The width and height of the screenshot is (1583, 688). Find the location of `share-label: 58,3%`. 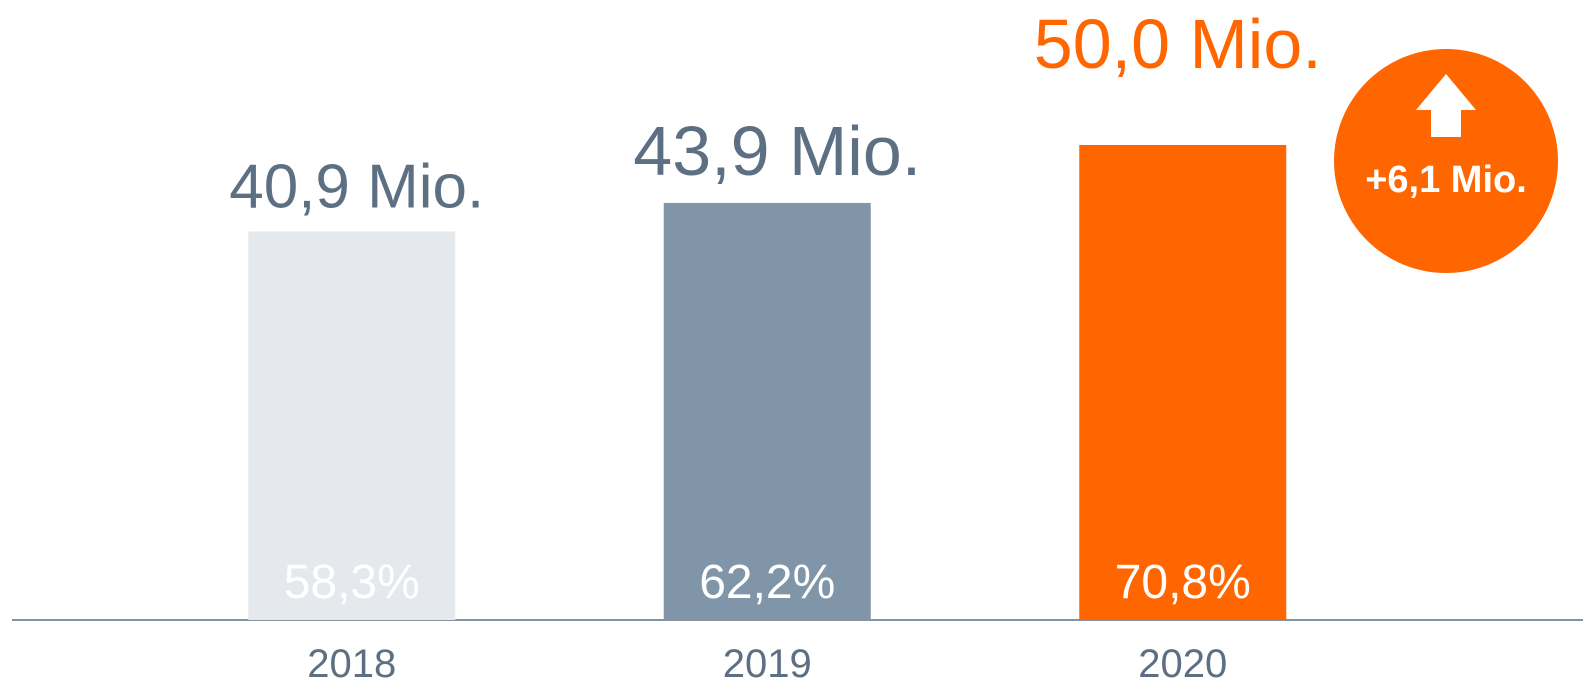

share-label: 58,3% is located at coordinates (352, 582).